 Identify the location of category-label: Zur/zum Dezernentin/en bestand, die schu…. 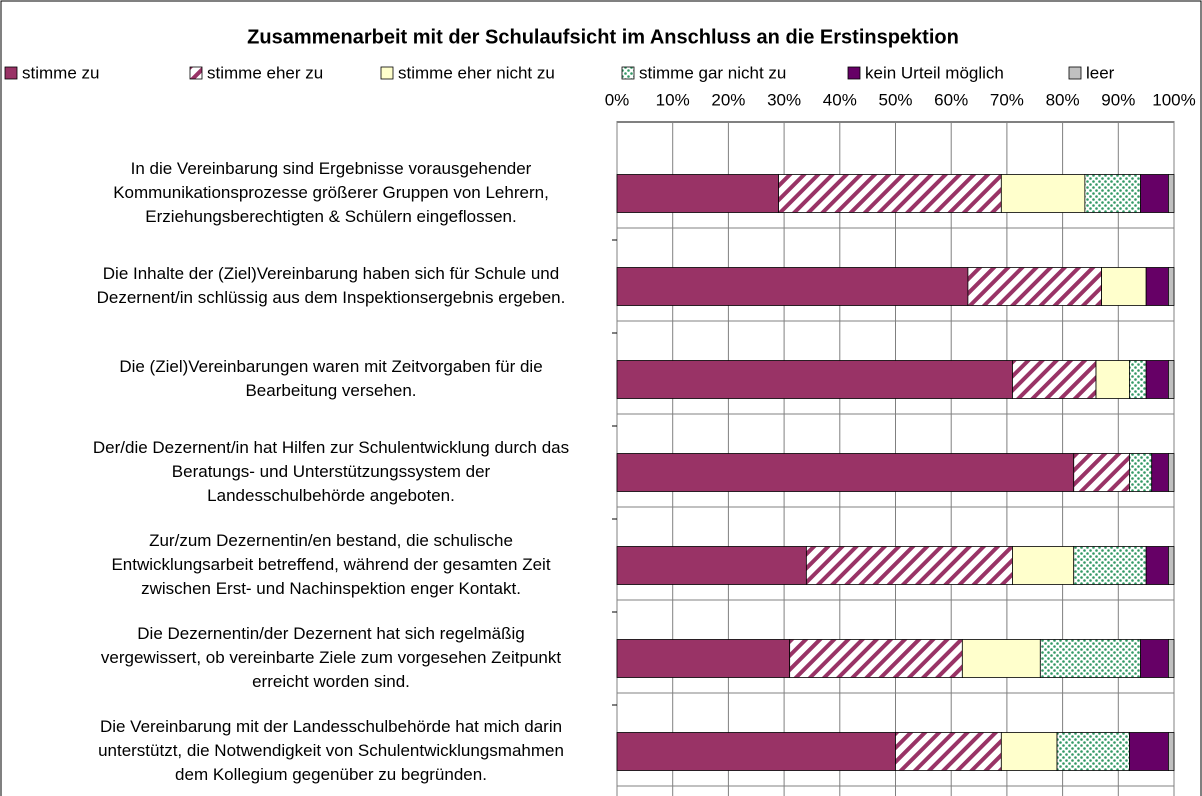
(331, 540).